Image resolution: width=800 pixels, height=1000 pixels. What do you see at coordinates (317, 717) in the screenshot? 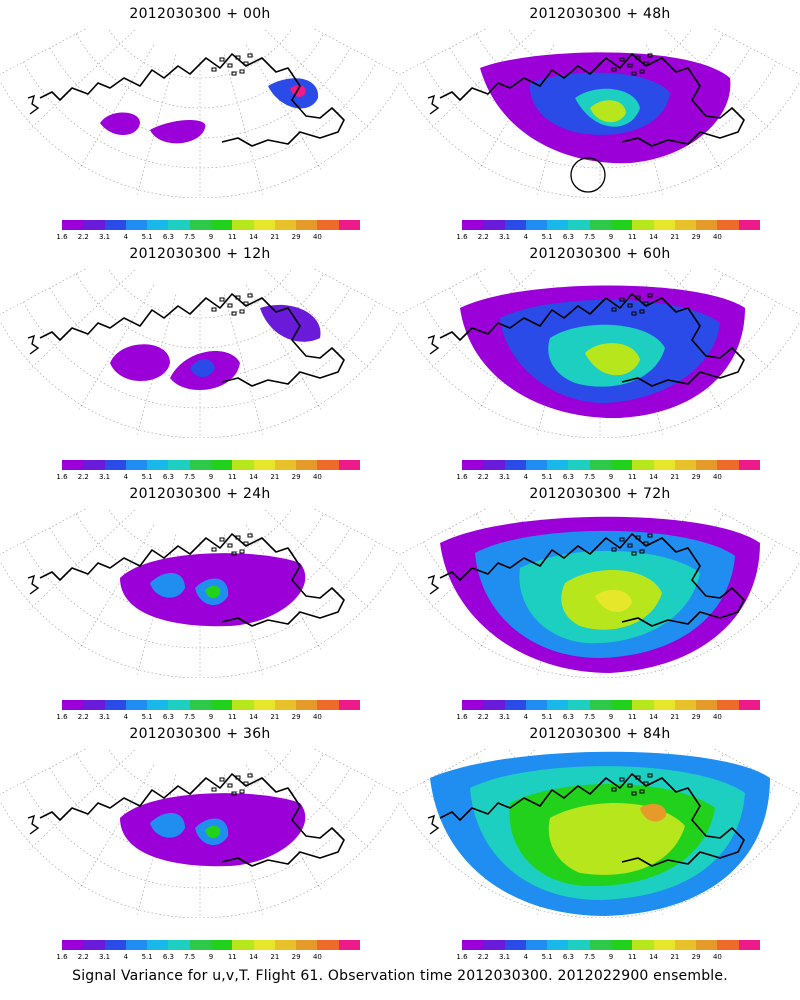
I see `legend-tick-label: 40` at bounding box center [317, 717].